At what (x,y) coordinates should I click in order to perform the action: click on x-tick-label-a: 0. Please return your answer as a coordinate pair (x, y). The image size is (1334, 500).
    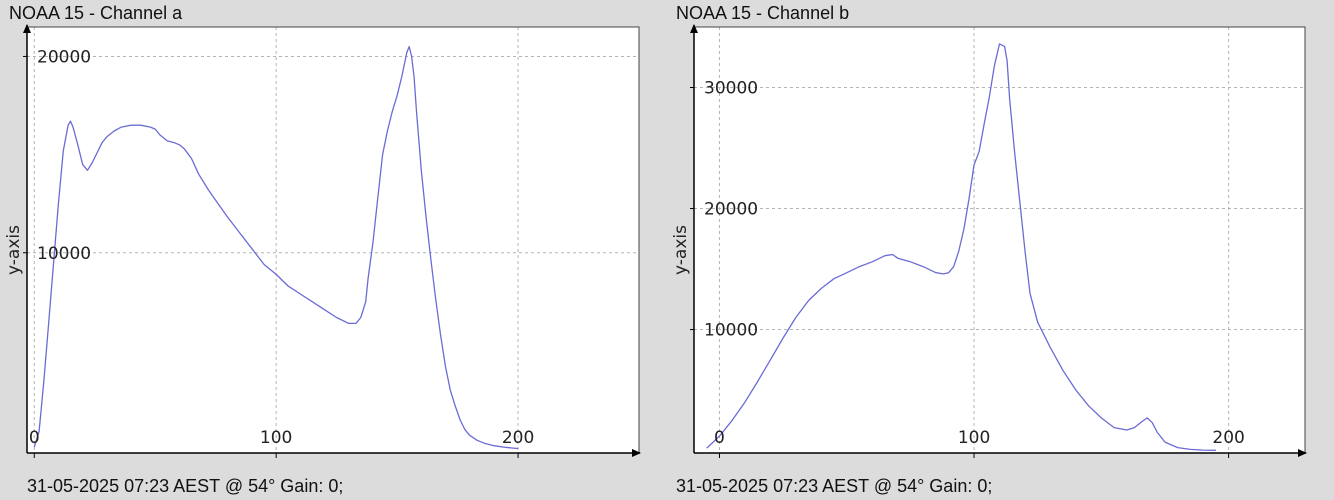
    Looking at the image, I should click on (34, 438).